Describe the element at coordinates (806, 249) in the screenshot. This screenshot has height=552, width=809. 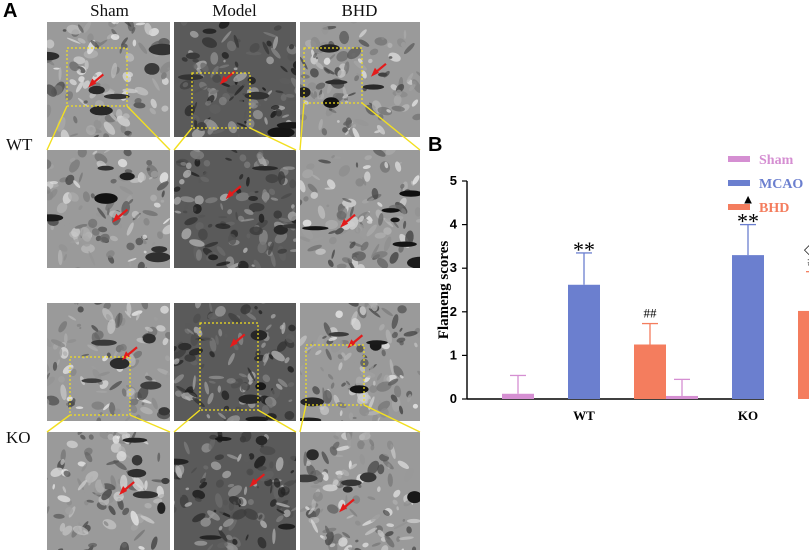
I see `significance-annotation: ◇◇` at that location.